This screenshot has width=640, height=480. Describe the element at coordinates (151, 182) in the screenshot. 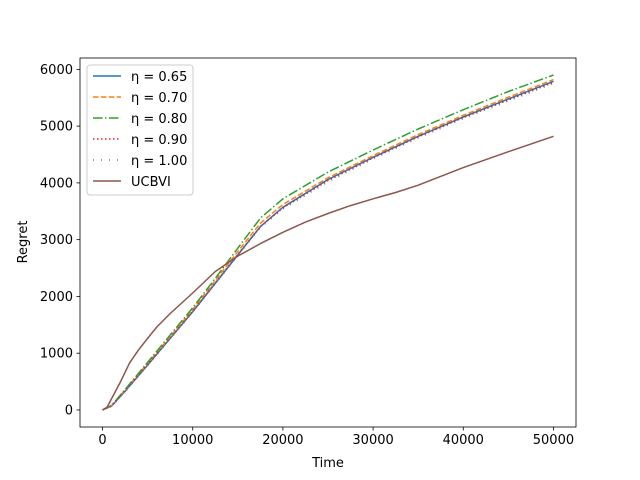

I see `legend-label-6: UCBVI` at that location.